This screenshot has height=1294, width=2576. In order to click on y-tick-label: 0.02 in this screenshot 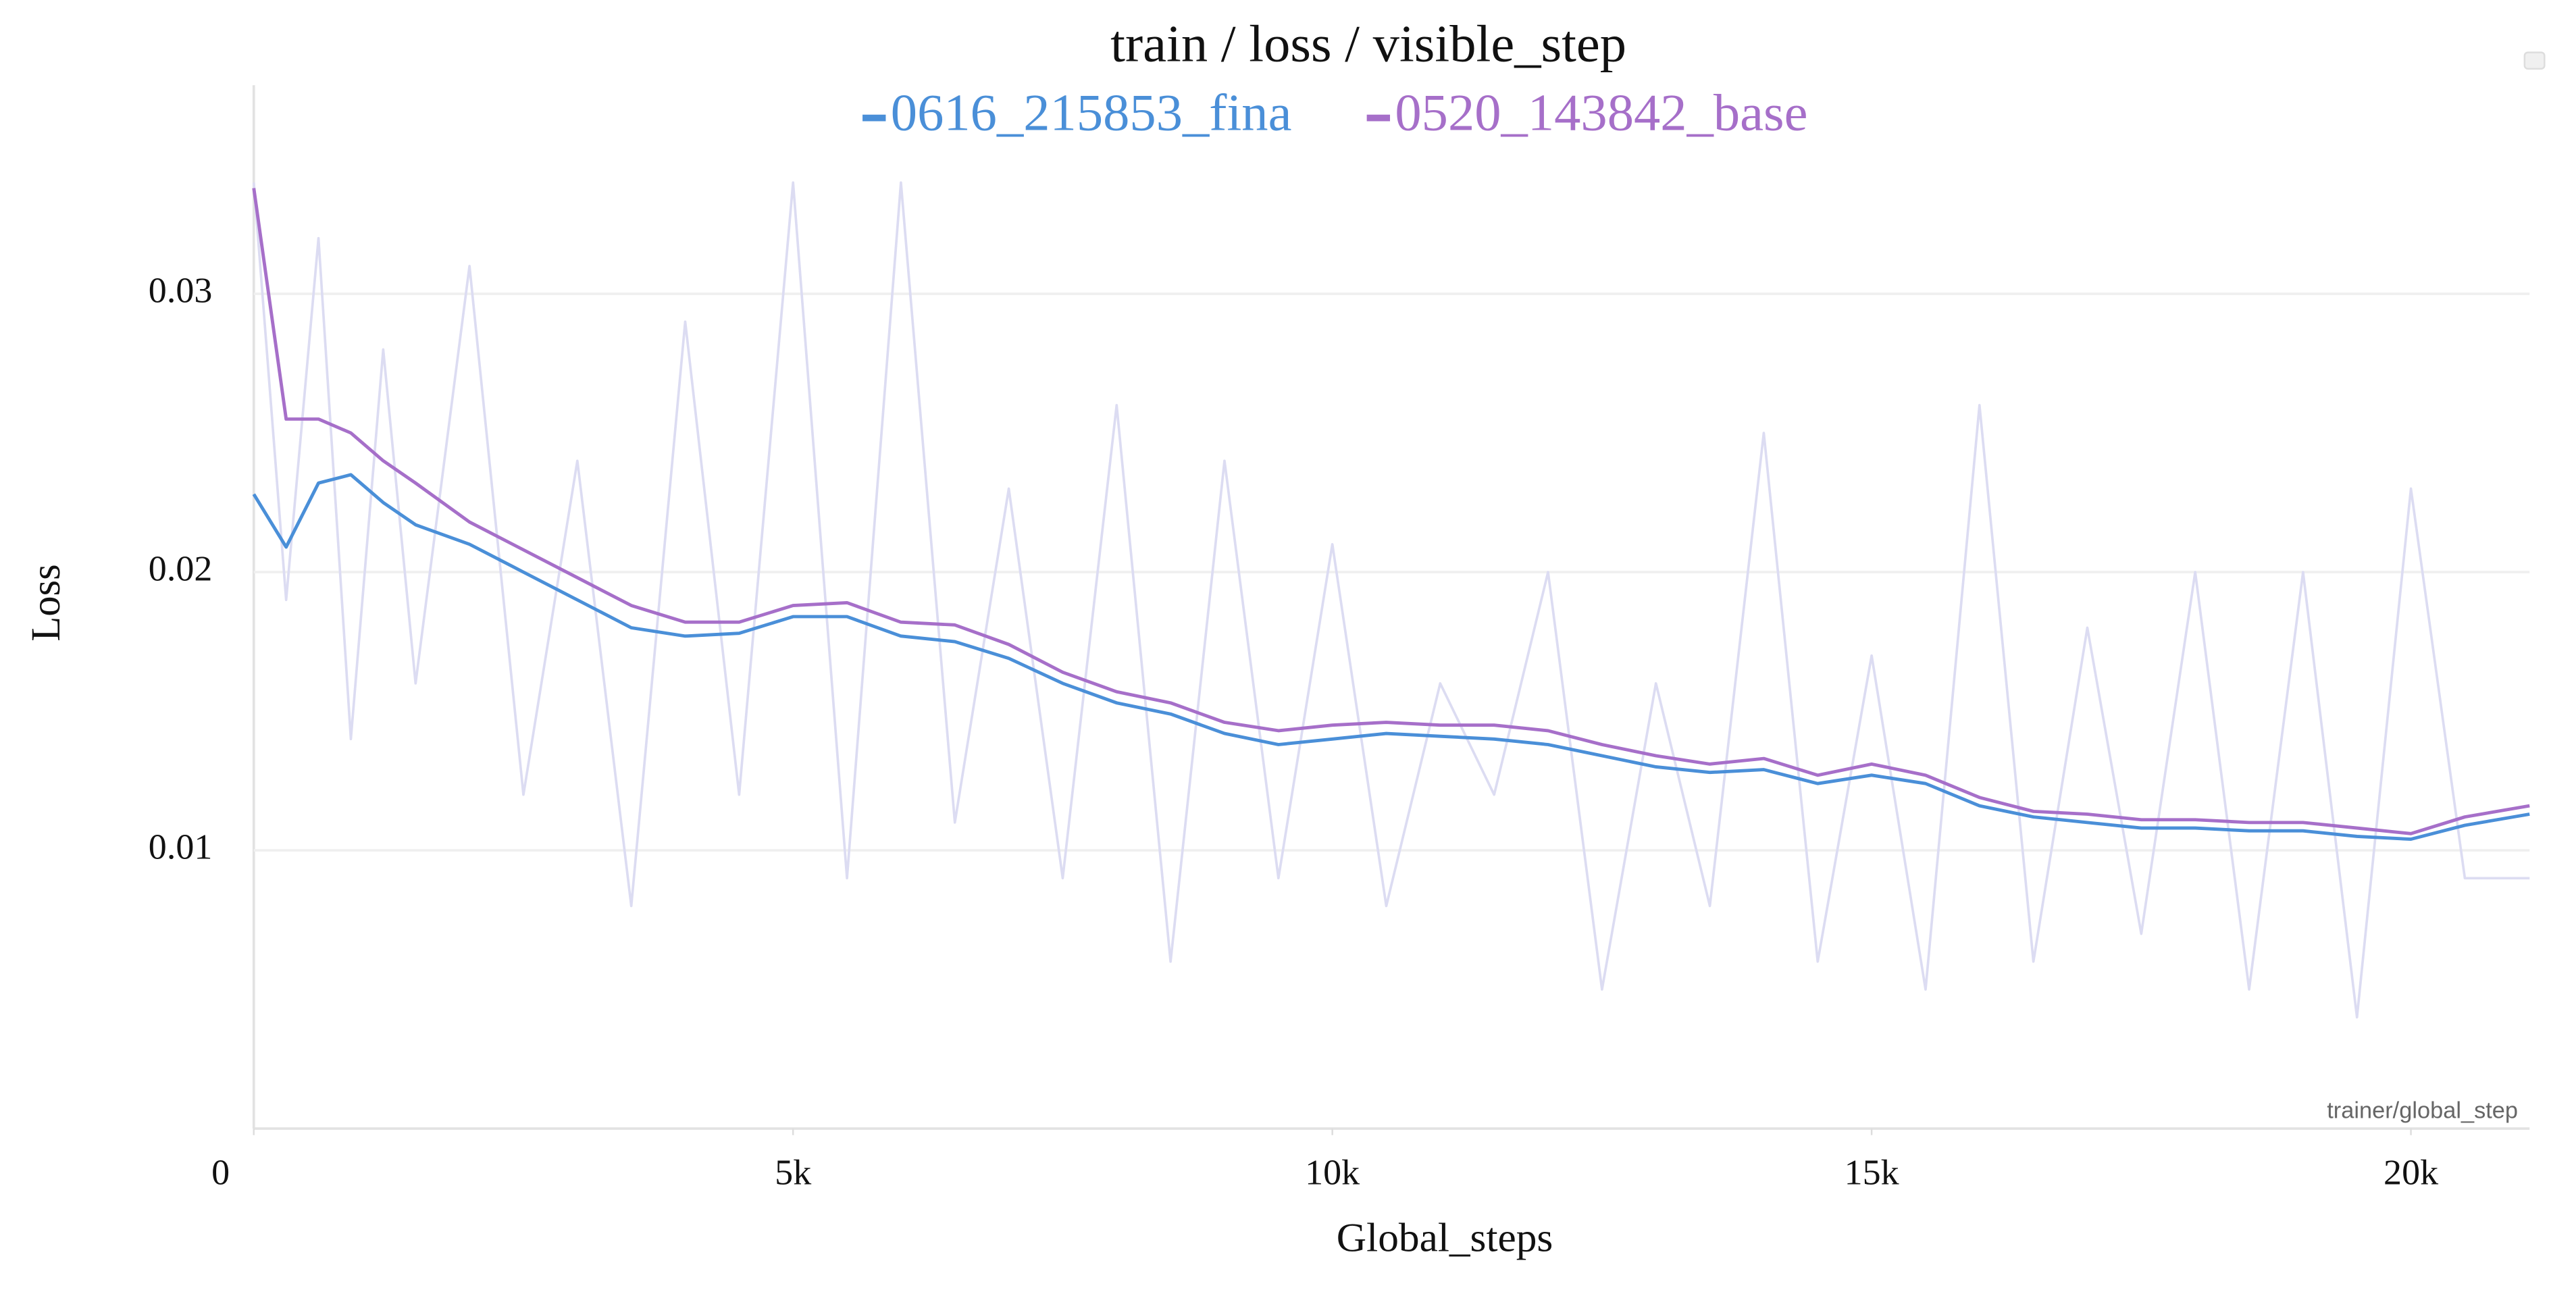, I will do `click(181, 568)`.